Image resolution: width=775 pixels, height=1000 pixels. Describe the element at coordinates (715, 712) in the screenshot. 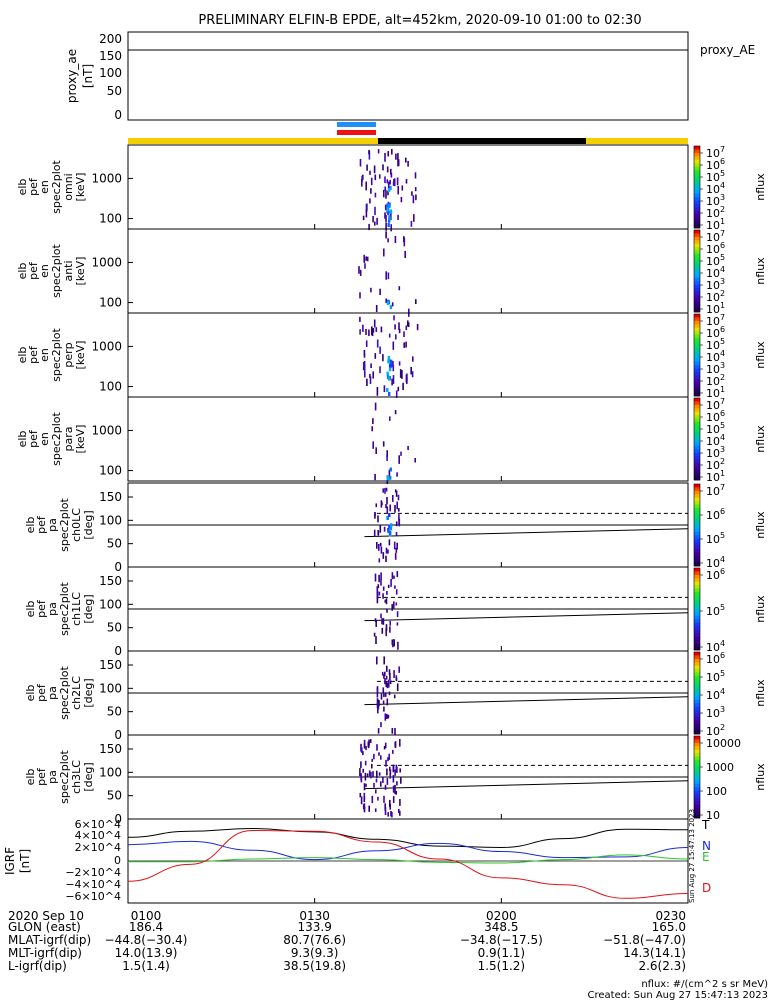

I see `colorbar-tick-label: 103` at that location.